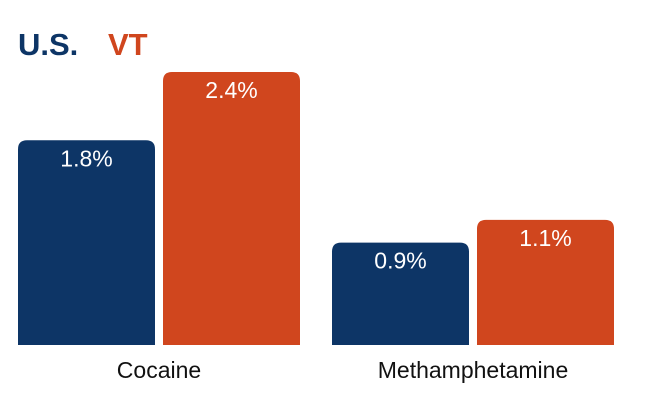  I want to click on category-label: Methamphetamine, so click(473, 370).